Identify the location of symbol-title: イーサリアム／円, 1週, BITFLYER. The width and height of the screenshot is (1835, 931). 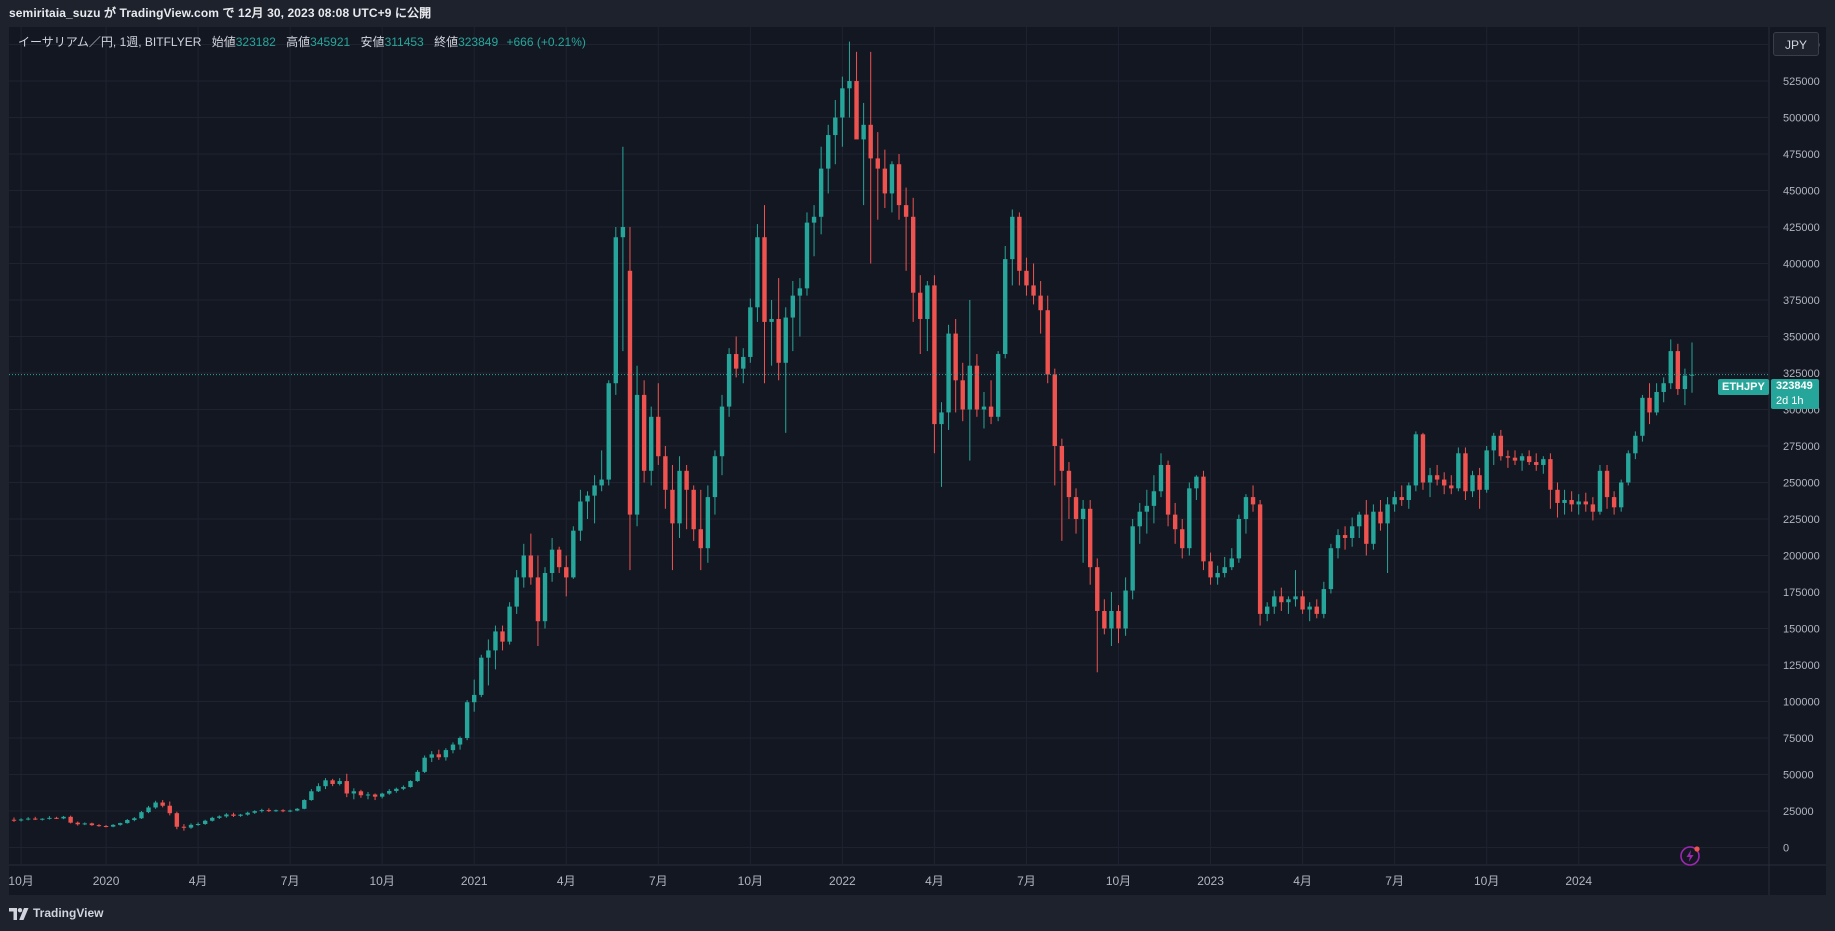
(110, 42).